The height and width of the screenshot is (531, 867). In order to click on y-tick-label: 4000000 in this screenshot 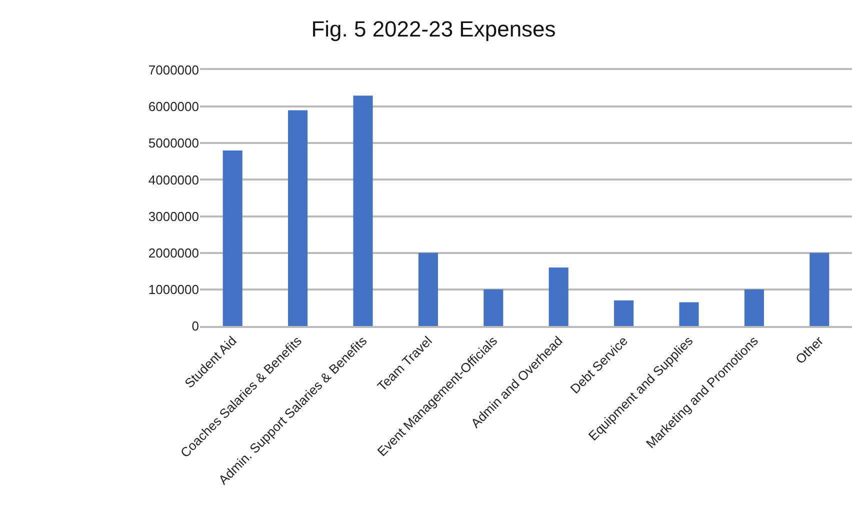, I will do `click(173, 180)`.